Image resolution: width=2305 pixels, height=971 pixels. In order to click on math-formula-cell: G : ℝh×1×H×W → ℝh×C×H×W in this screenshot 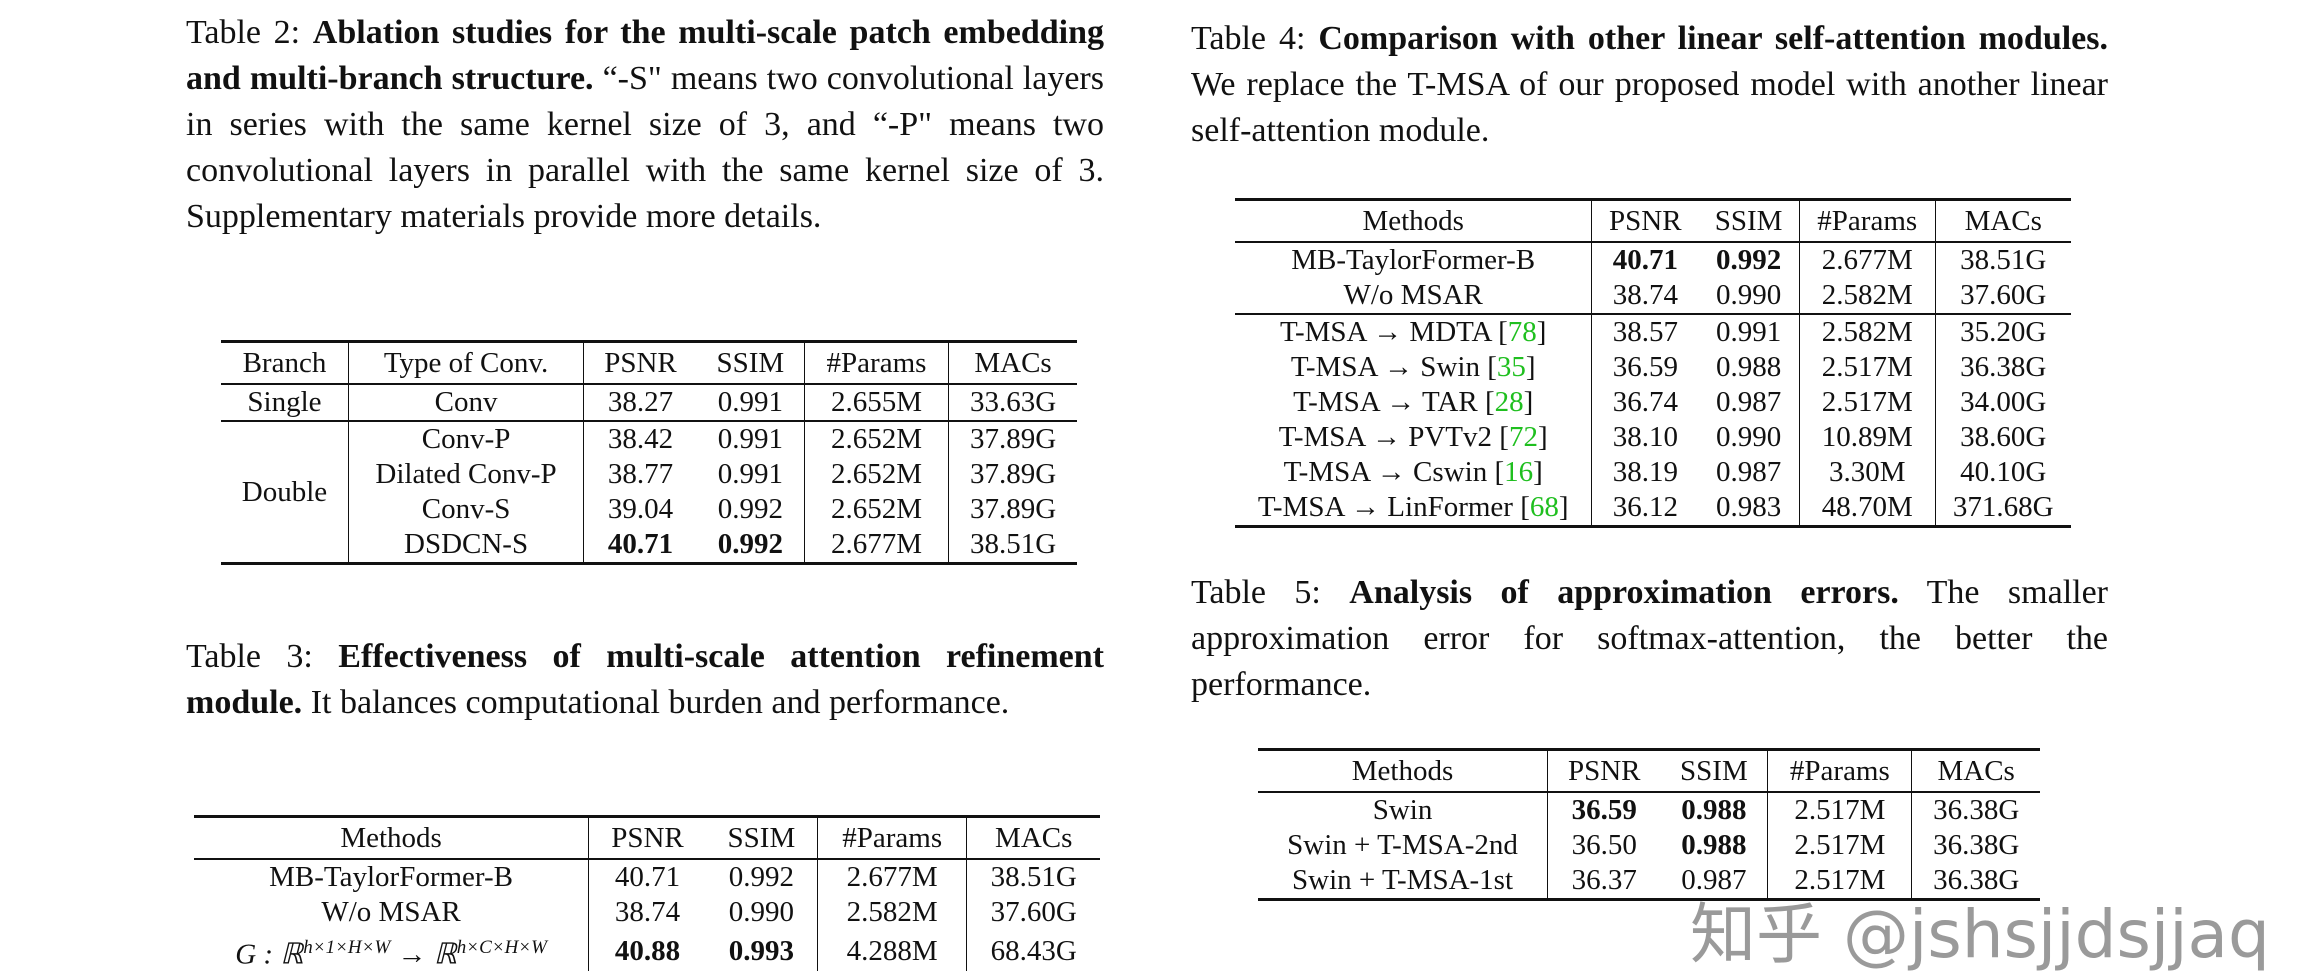, I will do `click(391, 950)`.